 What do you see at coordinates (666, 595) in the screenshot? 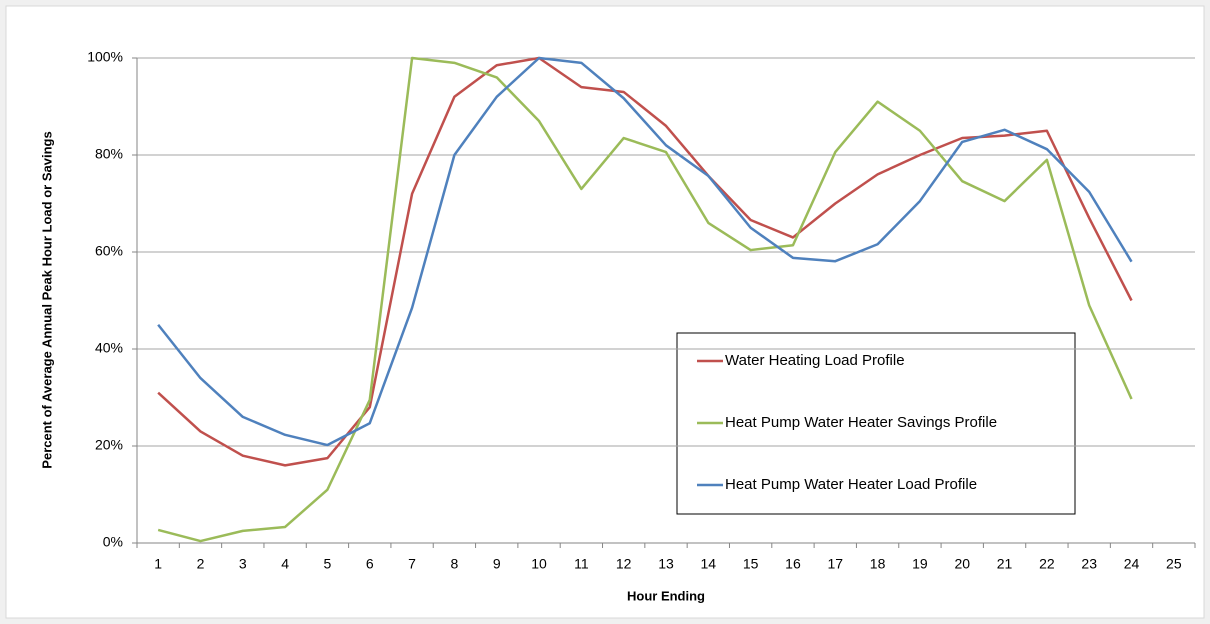
I see `x-axis-title: Hour Ending` at bounding box center [666, 595].